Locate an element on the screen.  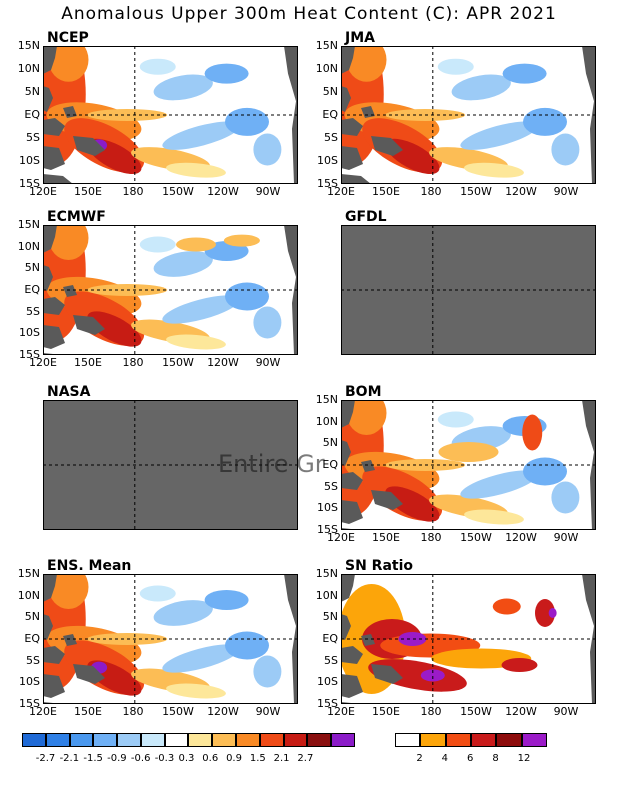
map-sn-ratio is located at coordinates (468, 639).